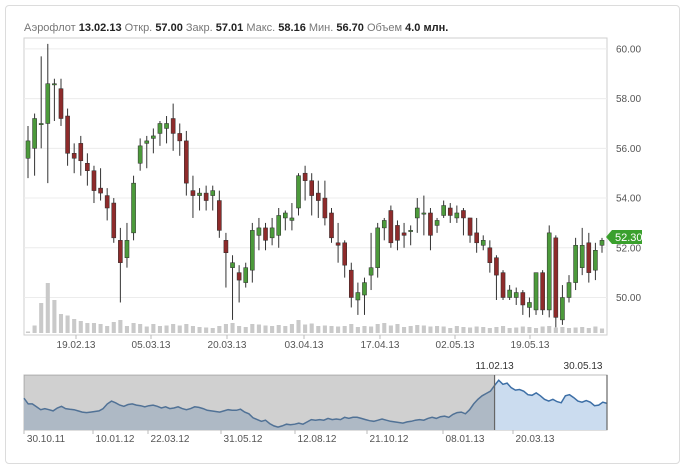 The width and height of the screenshot is (685, 467). I want to click on low-value: 56.70, so click(350, 28).